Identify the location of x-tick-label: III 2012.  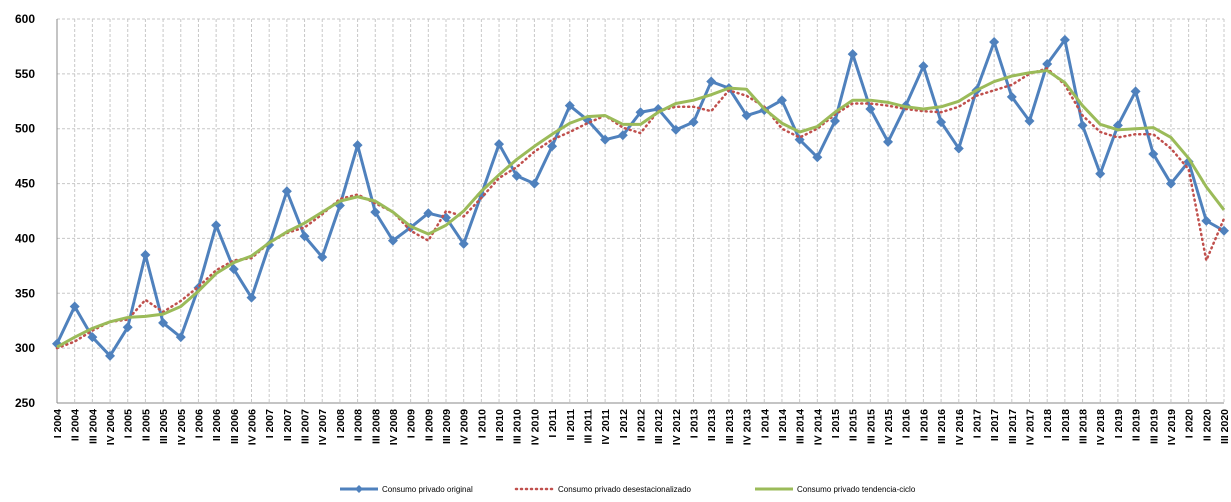
(659, 426).